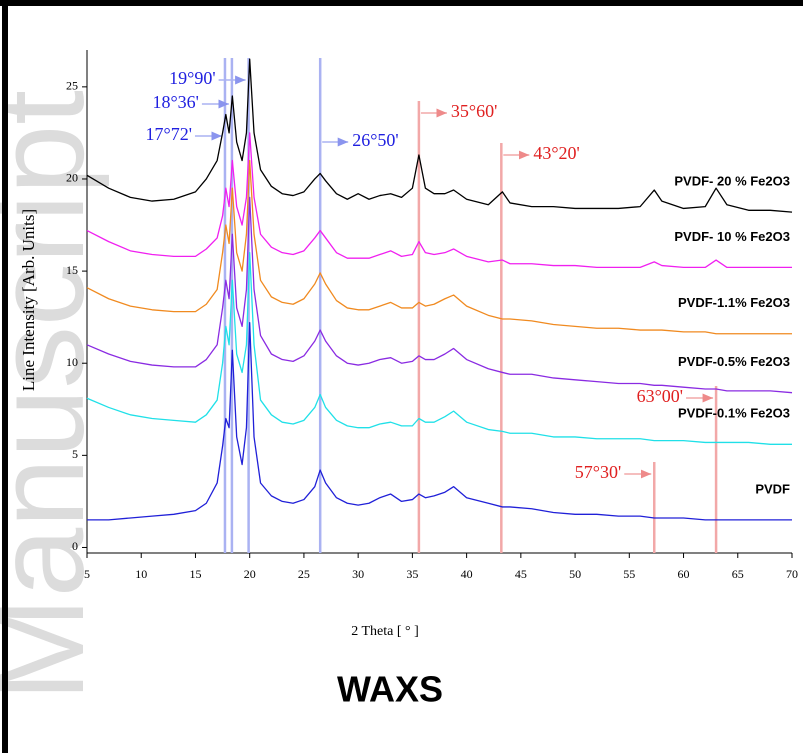 The height and width of the screenshot is (753, 803). What do you see at coordinates (72, 86) in the screenshot?
I see `y-tick-label: 25` at bounding box center [72, 86].